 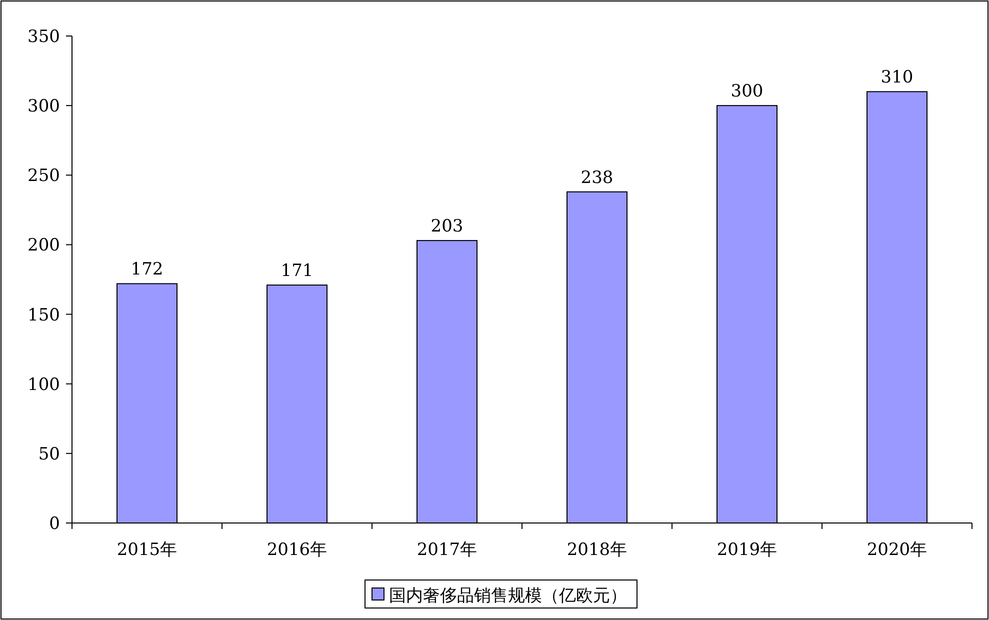 What do you see at coordinates (44, 176) in the screenshot?
I see `y-tick-label: 250` at bounding box center [44, 176].